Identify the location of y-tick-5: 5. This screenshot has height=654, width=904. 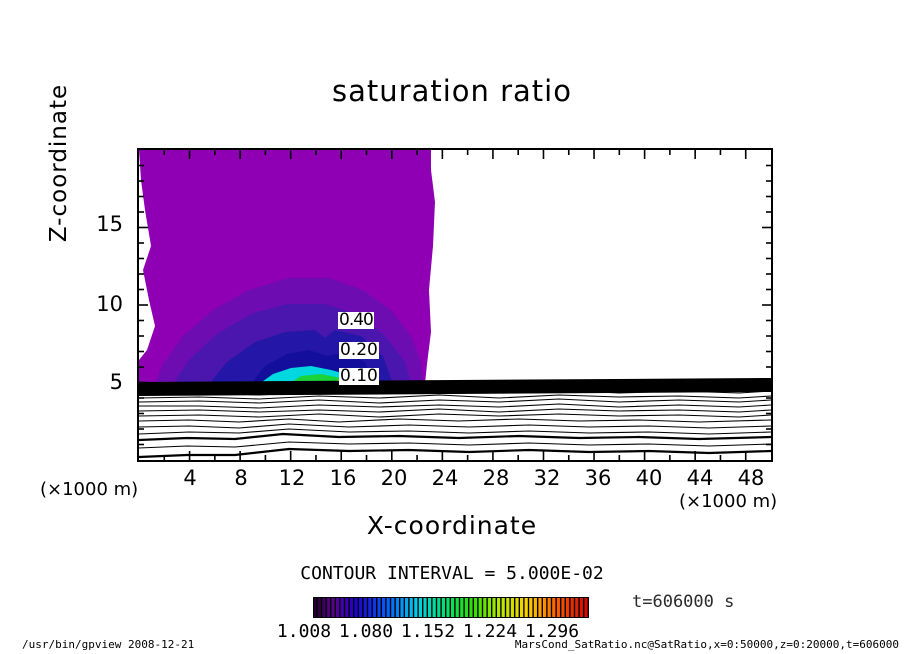
(116, 382).